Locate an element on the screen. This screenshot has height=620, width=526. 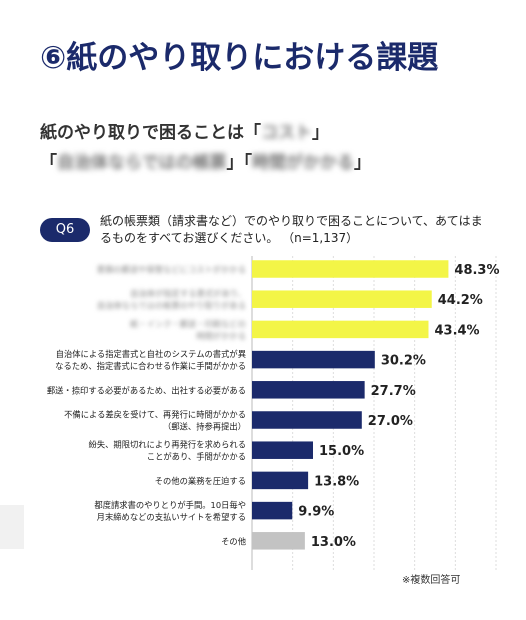
category-label: その他の業務を圧迫する is located at coordinates (200, 481).